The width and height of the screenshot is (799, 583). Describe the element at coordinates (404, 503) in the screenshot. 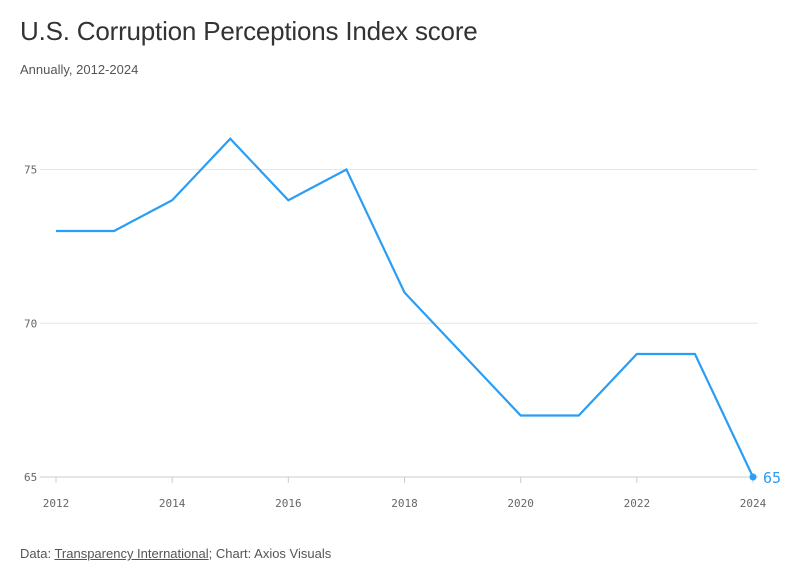

I see `x-tick-label: 2018` at that location.